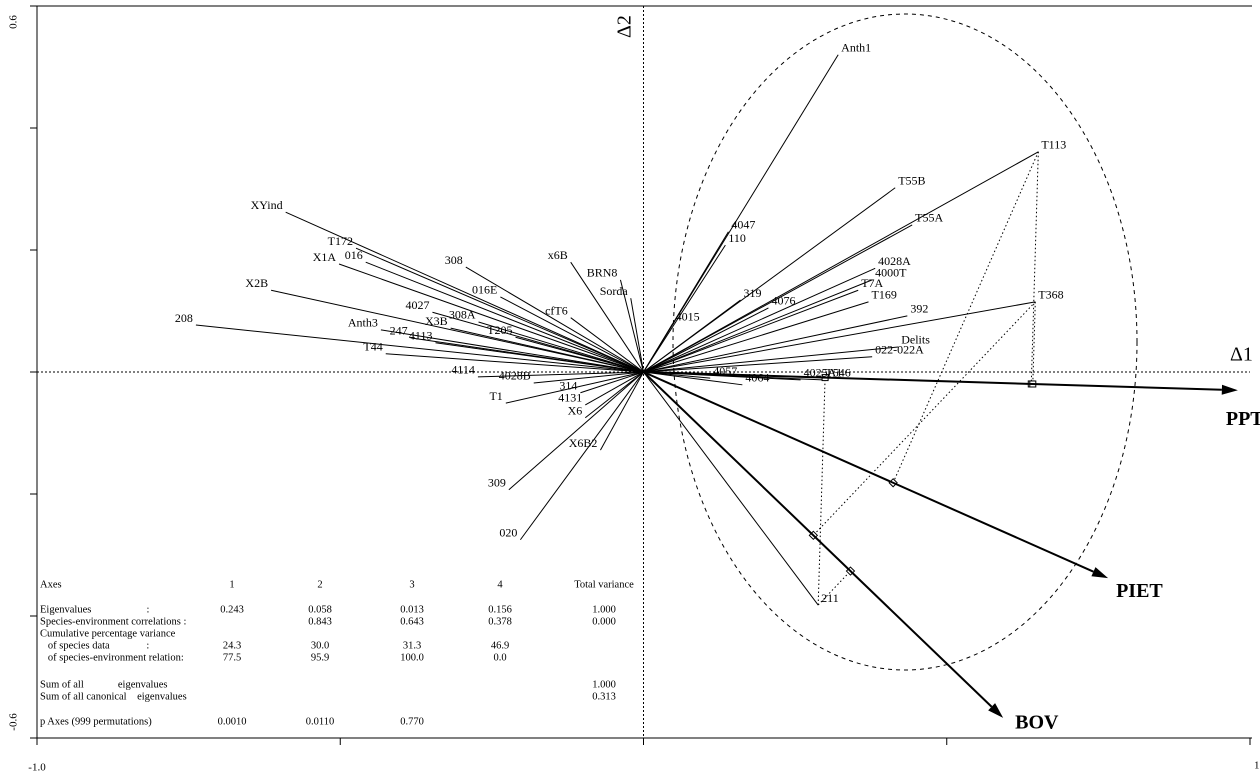  What do you see at coordinates (783, 301) in the screenshot?
I see `species-label: 4076` at bounding box center [783, 301].